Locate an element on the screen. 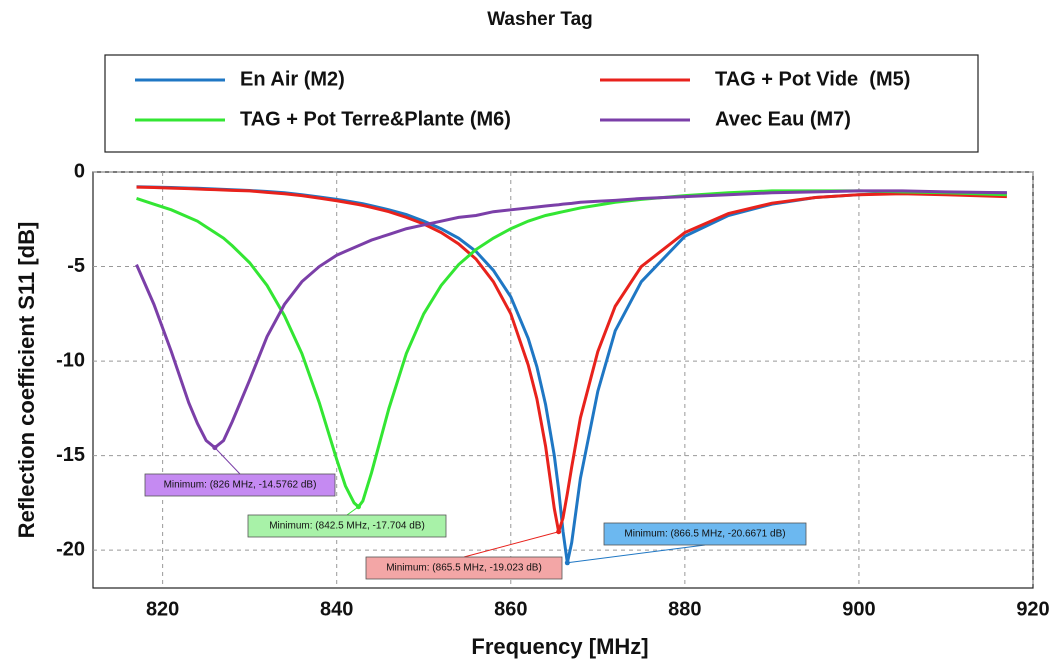  x-tick-label: 840 is located at coordinates (336, 609).